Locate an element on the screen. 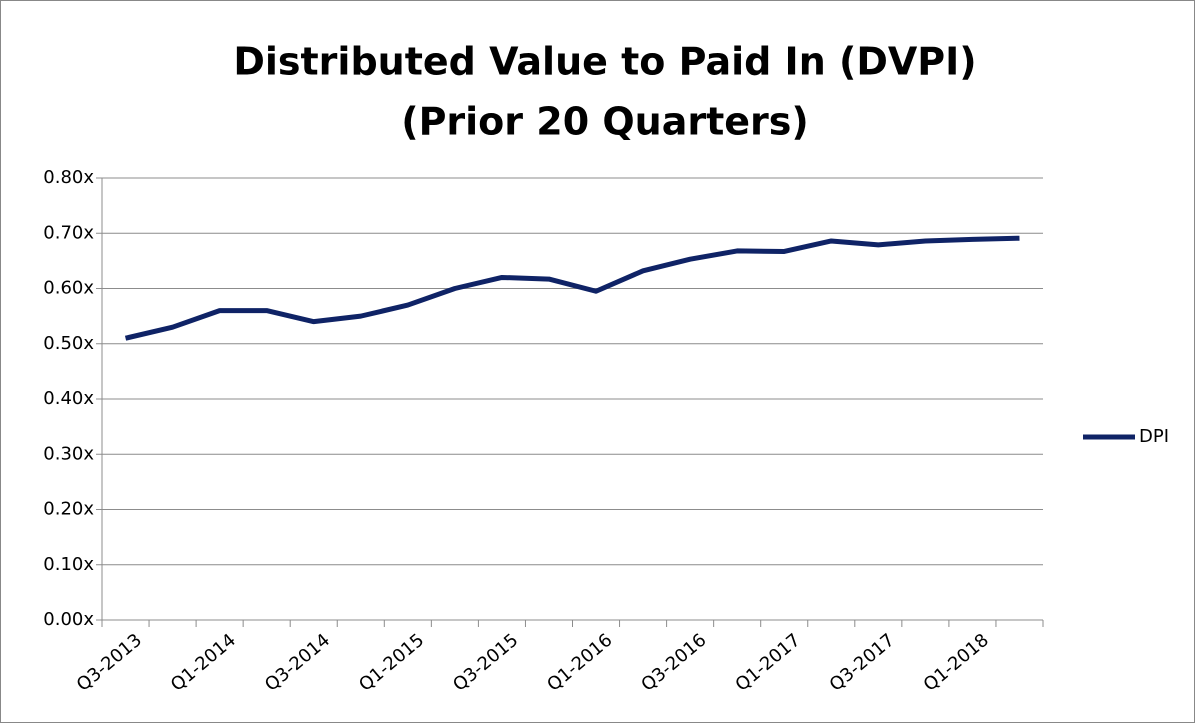  legend-label: DPI is located at coordinates (1154, 436).